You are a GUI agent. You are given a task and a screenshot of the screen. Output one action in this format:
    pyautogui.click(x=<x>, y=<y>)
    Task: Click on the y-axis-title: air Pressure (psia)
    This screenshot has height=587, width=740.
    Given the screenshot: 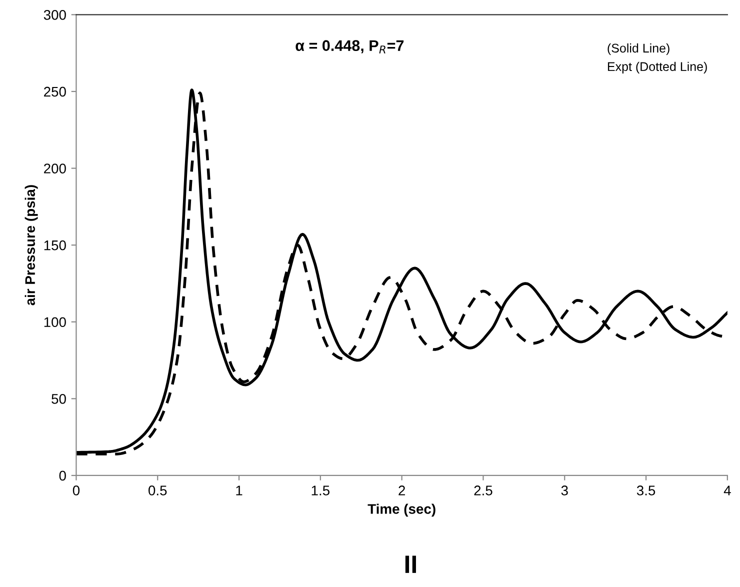 What is the action you would take?
    pyautogui.click(x=31, y=245)
    